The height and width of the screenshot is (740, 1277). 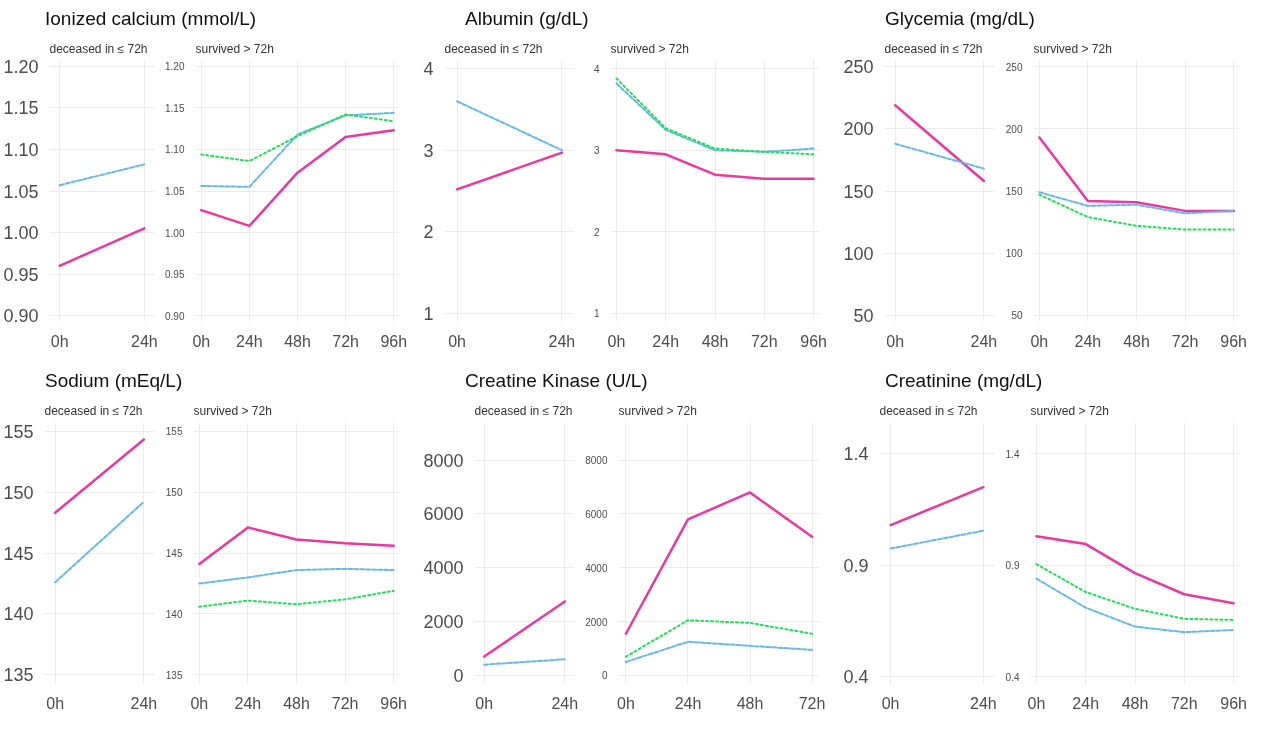 I want to click on y-tick-label: 0, so click(x=458, y=675).